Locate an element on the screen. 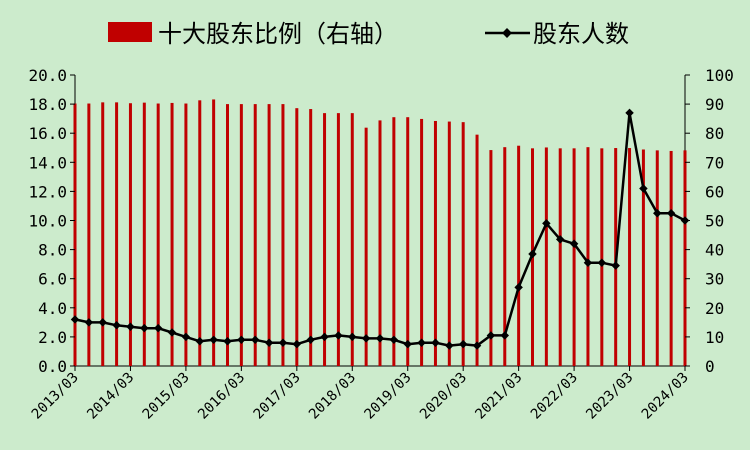  left-tick-label: 16.0 is located at coordinates (47, 133).